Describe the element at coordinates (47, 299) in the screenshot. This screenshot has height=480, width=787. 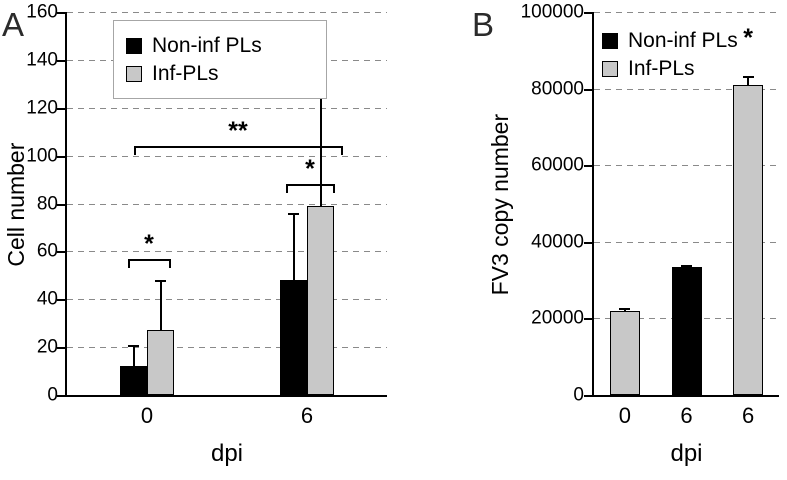
I see `y-tick-label: 40` at that location.